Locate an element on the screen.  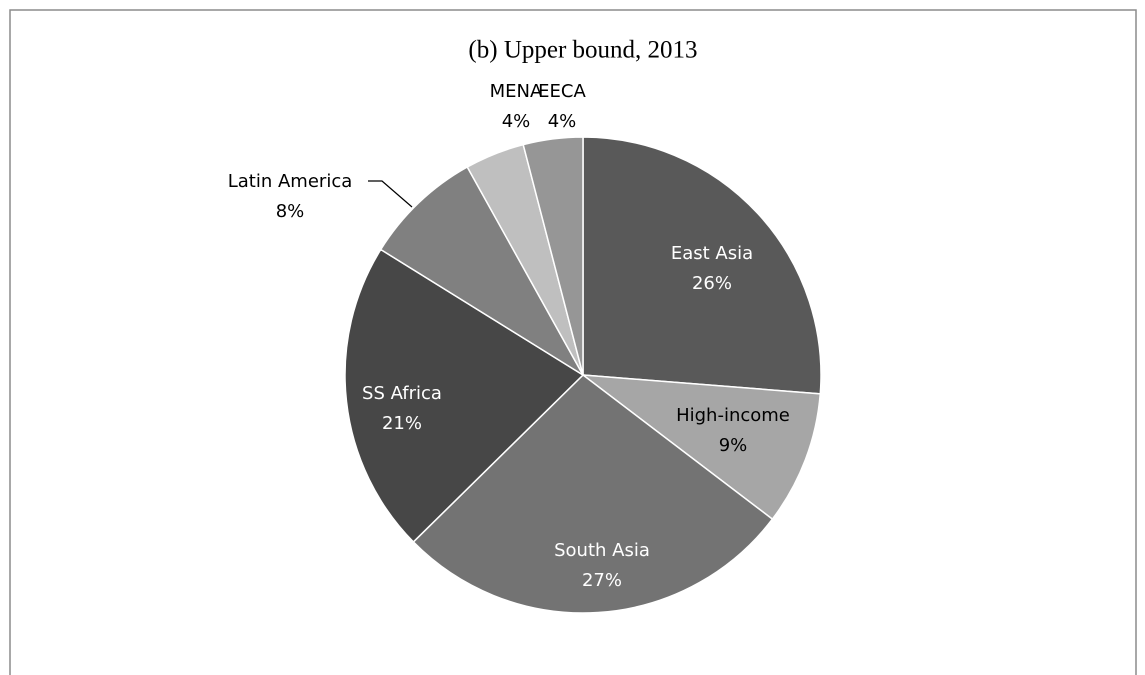
slice-value-label: 8% is located at coordinates (290, 211).